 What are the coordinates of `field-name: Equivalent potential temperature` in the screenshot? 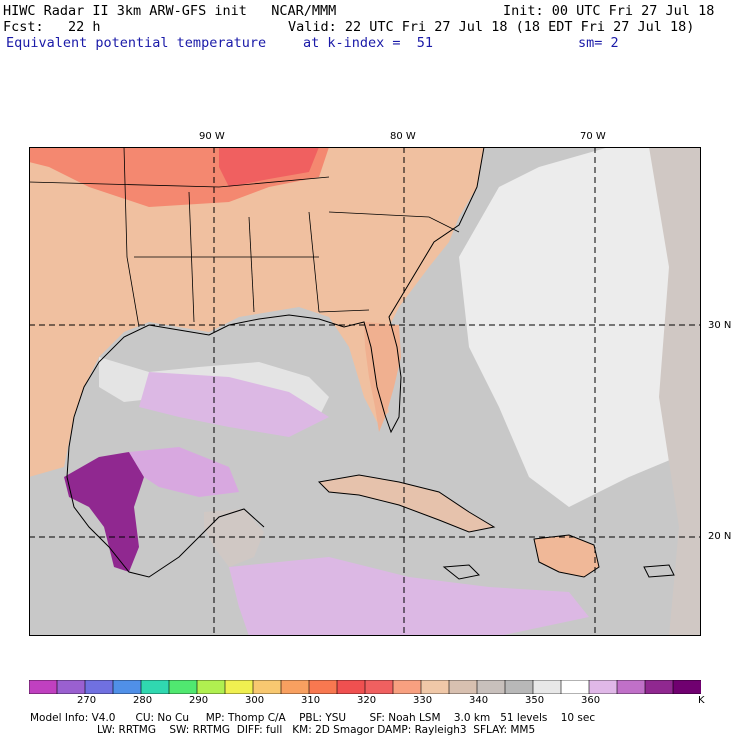 It's located at (136, 43).